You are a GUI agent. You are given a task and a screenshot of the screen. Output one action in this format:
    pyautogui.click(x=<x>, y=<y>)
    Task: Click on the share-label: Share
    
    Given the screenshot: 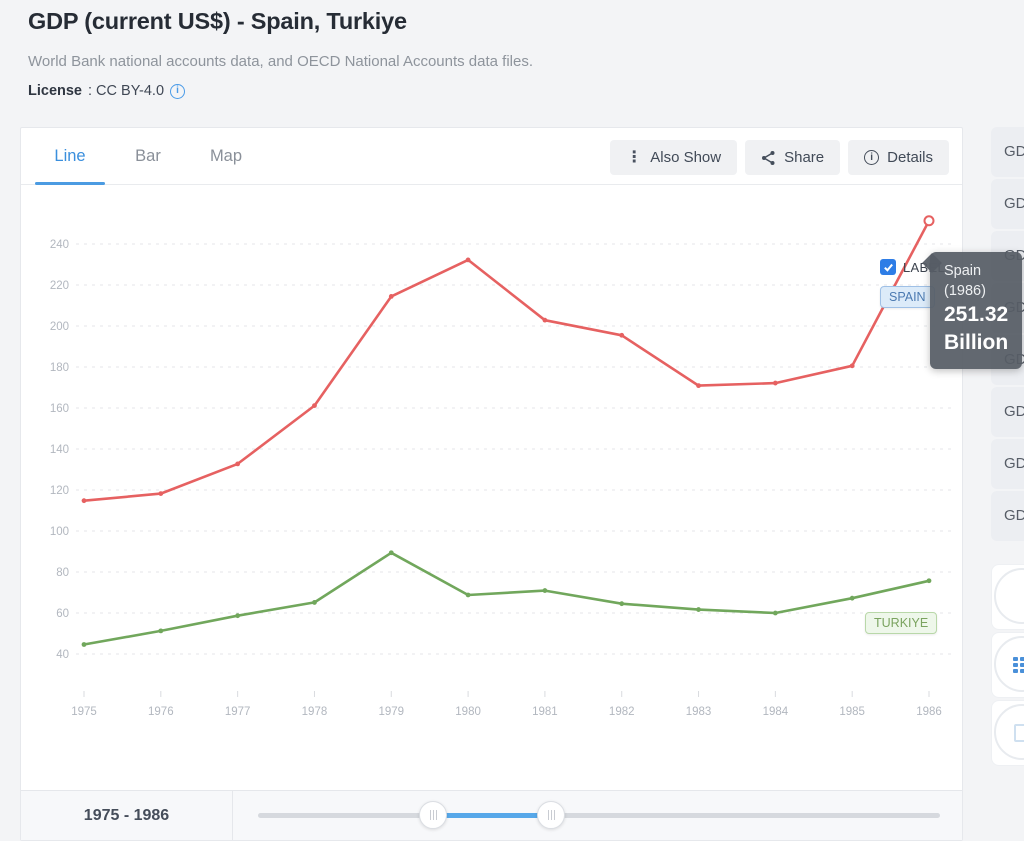 What is the action you would take?
    pyautogui.click(x=804, y=157)
    